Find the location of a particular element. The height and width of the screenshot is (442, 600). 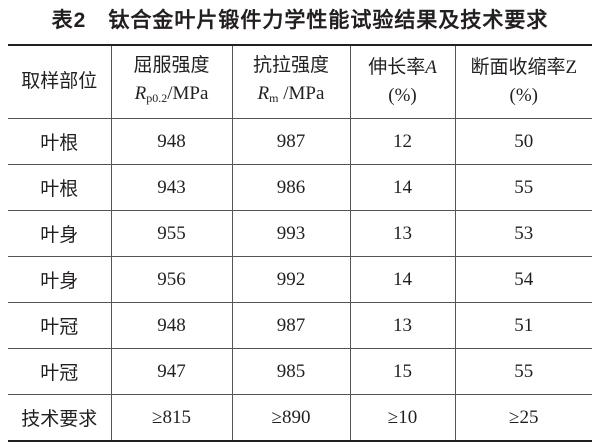

header-label: 伸长率 is located at coordinates (397, 67).